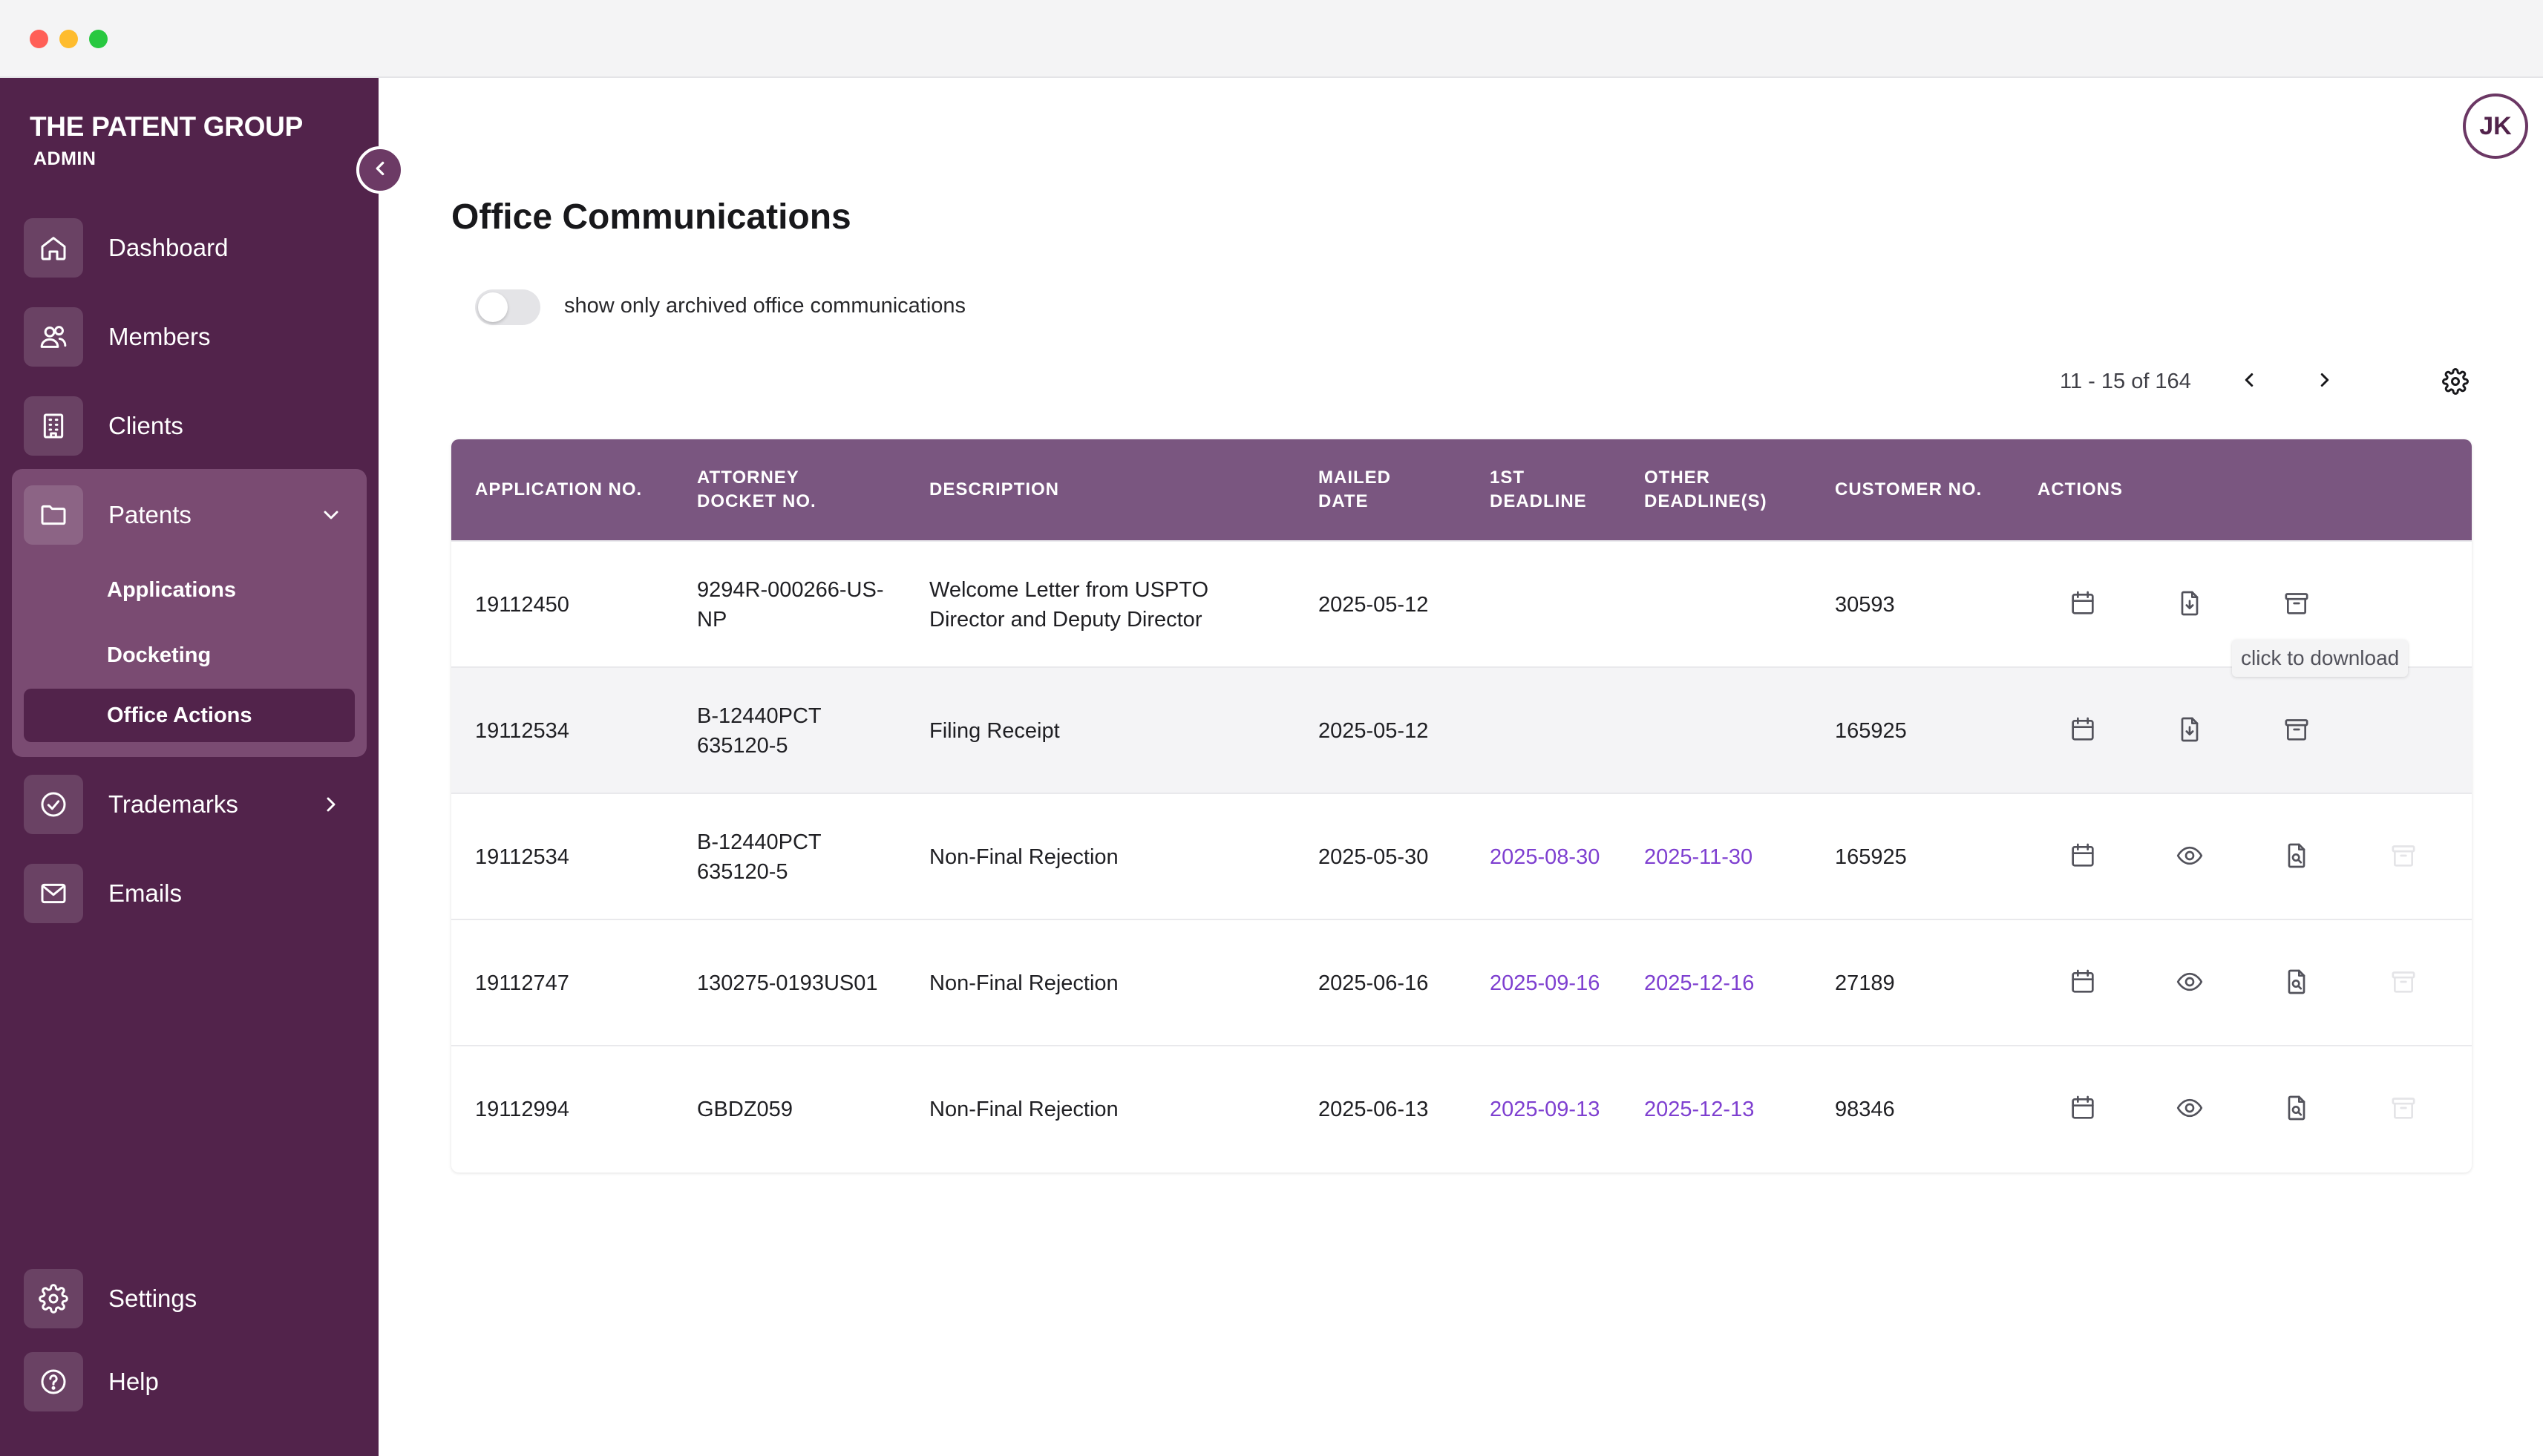 Image resolution: width=2543 pixels, height=1456 pixels. Describe the element at coordinates (2455, 383) in the screenshot. I see `table-settings-button` at that location.